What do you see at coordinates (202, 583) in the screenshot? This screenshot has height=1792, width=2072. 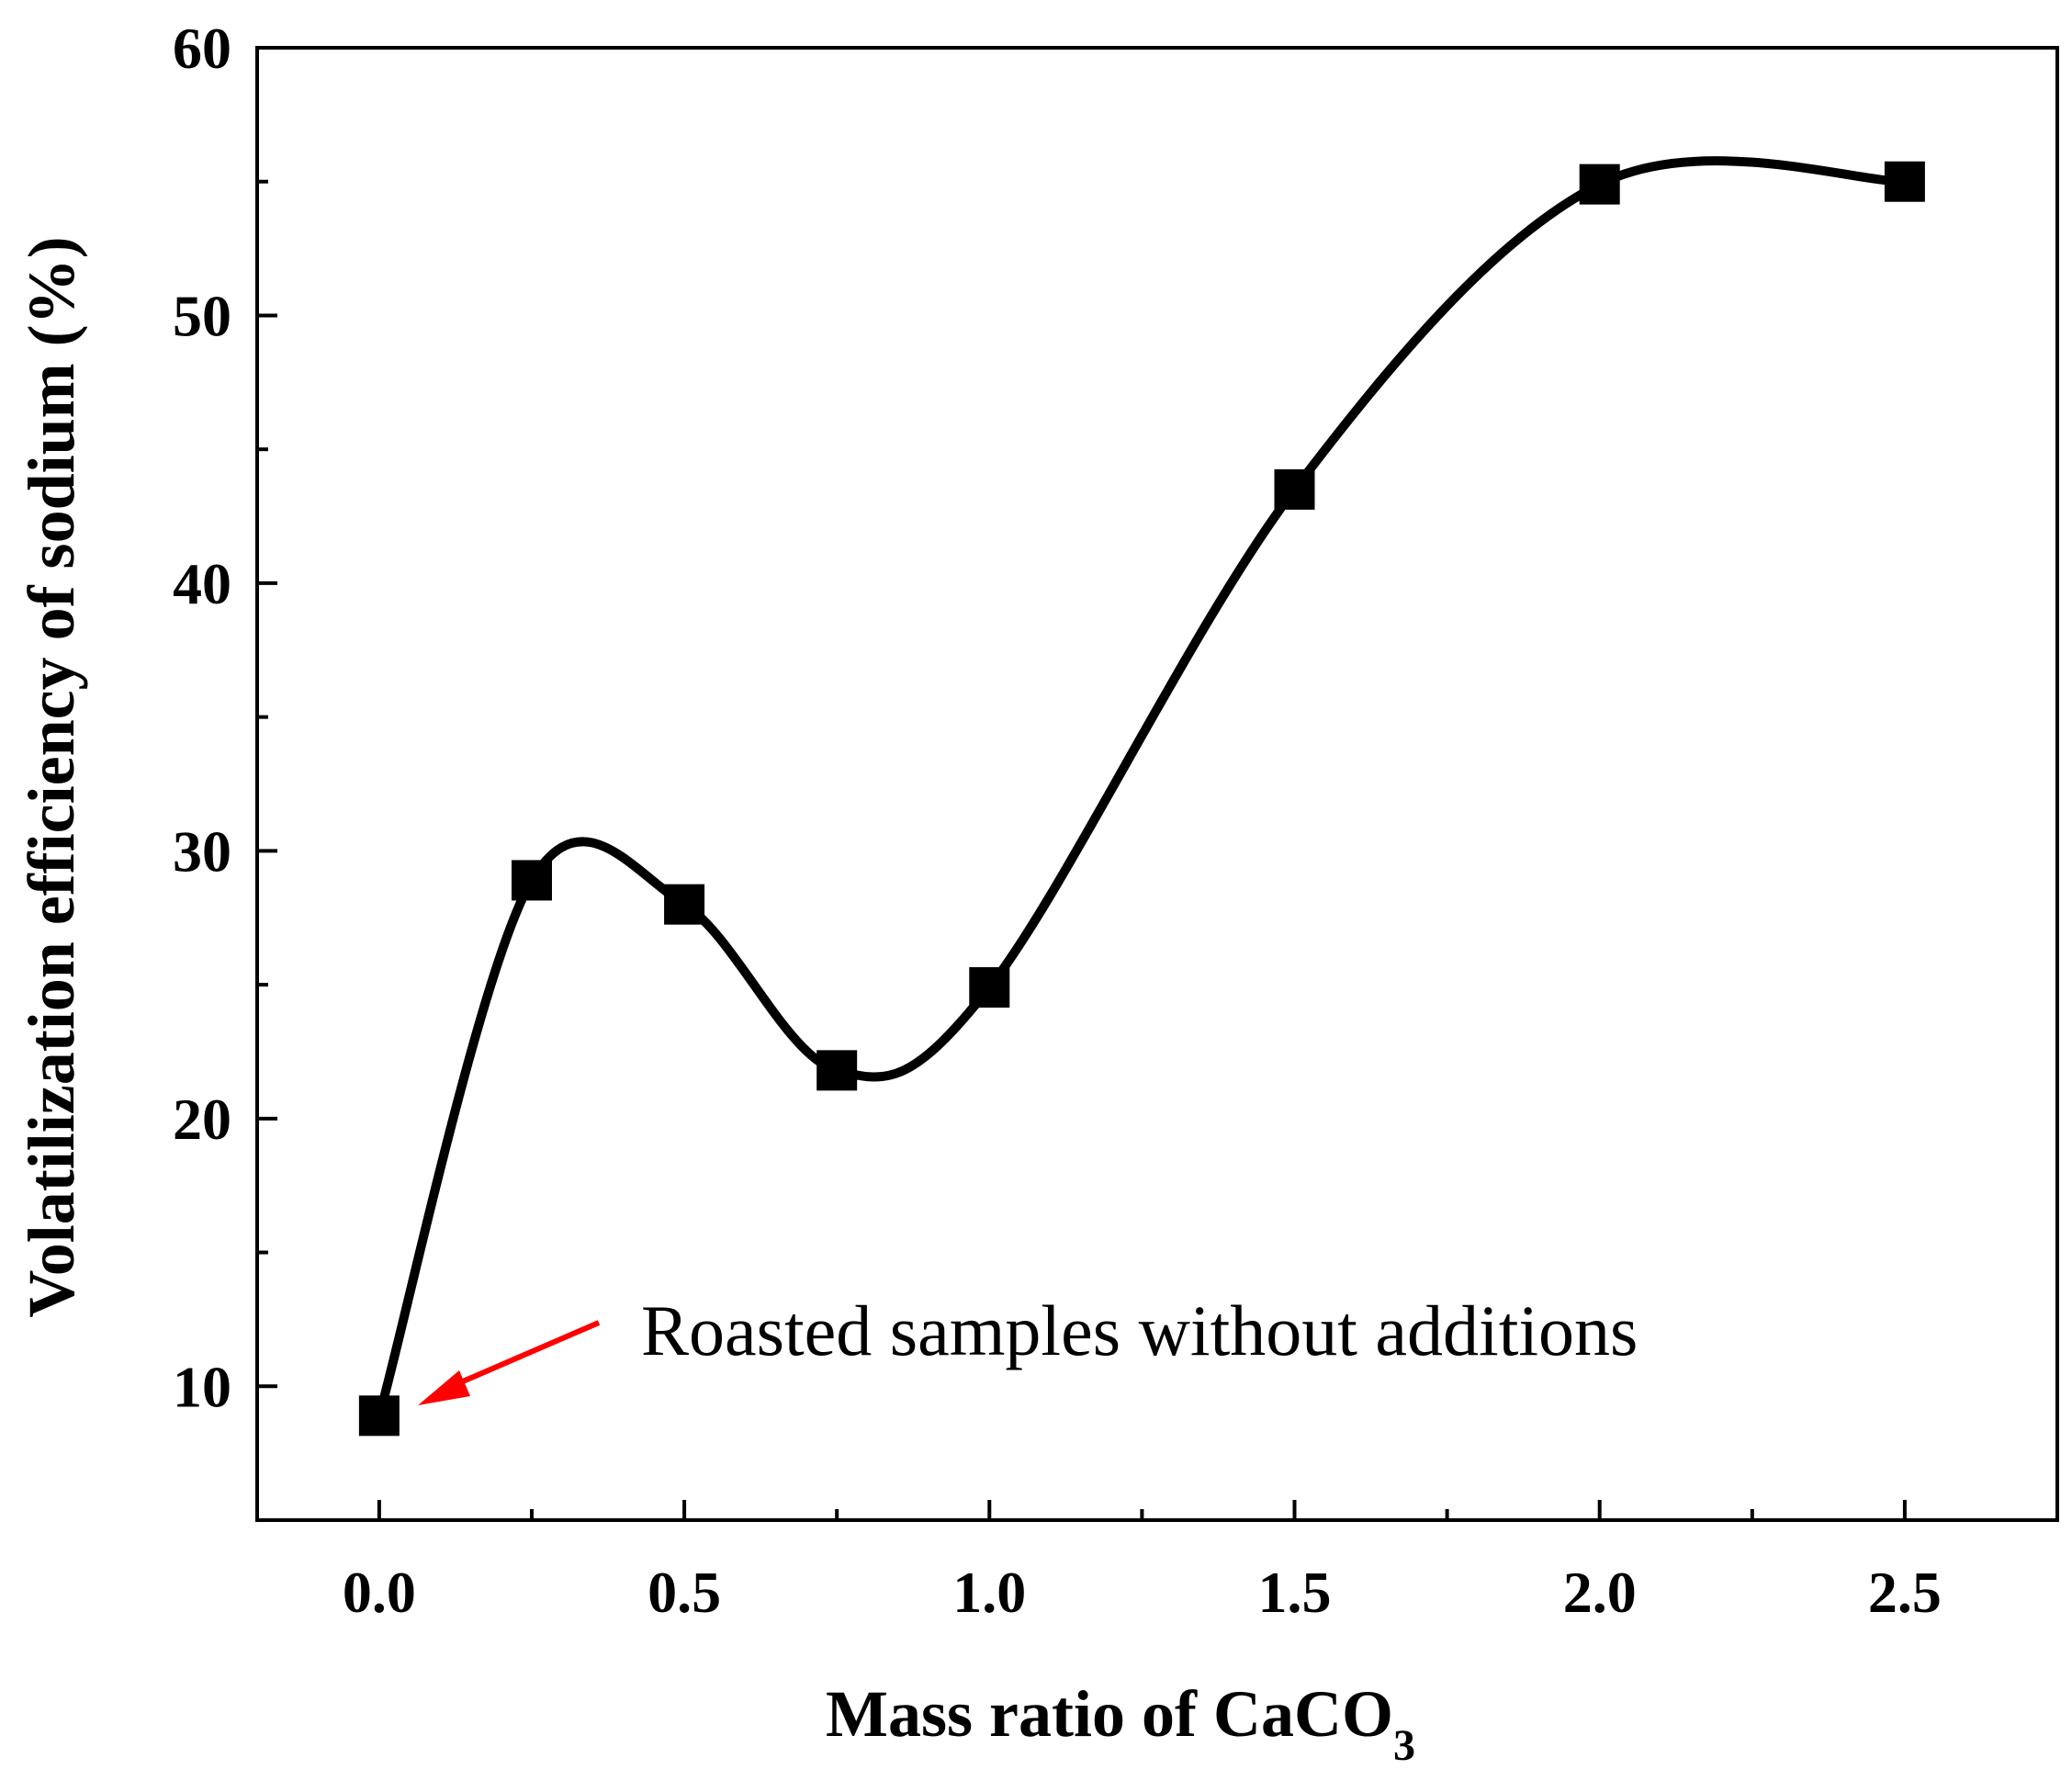 I see `y-tick-label: 40` at bounding box center [202, 583].